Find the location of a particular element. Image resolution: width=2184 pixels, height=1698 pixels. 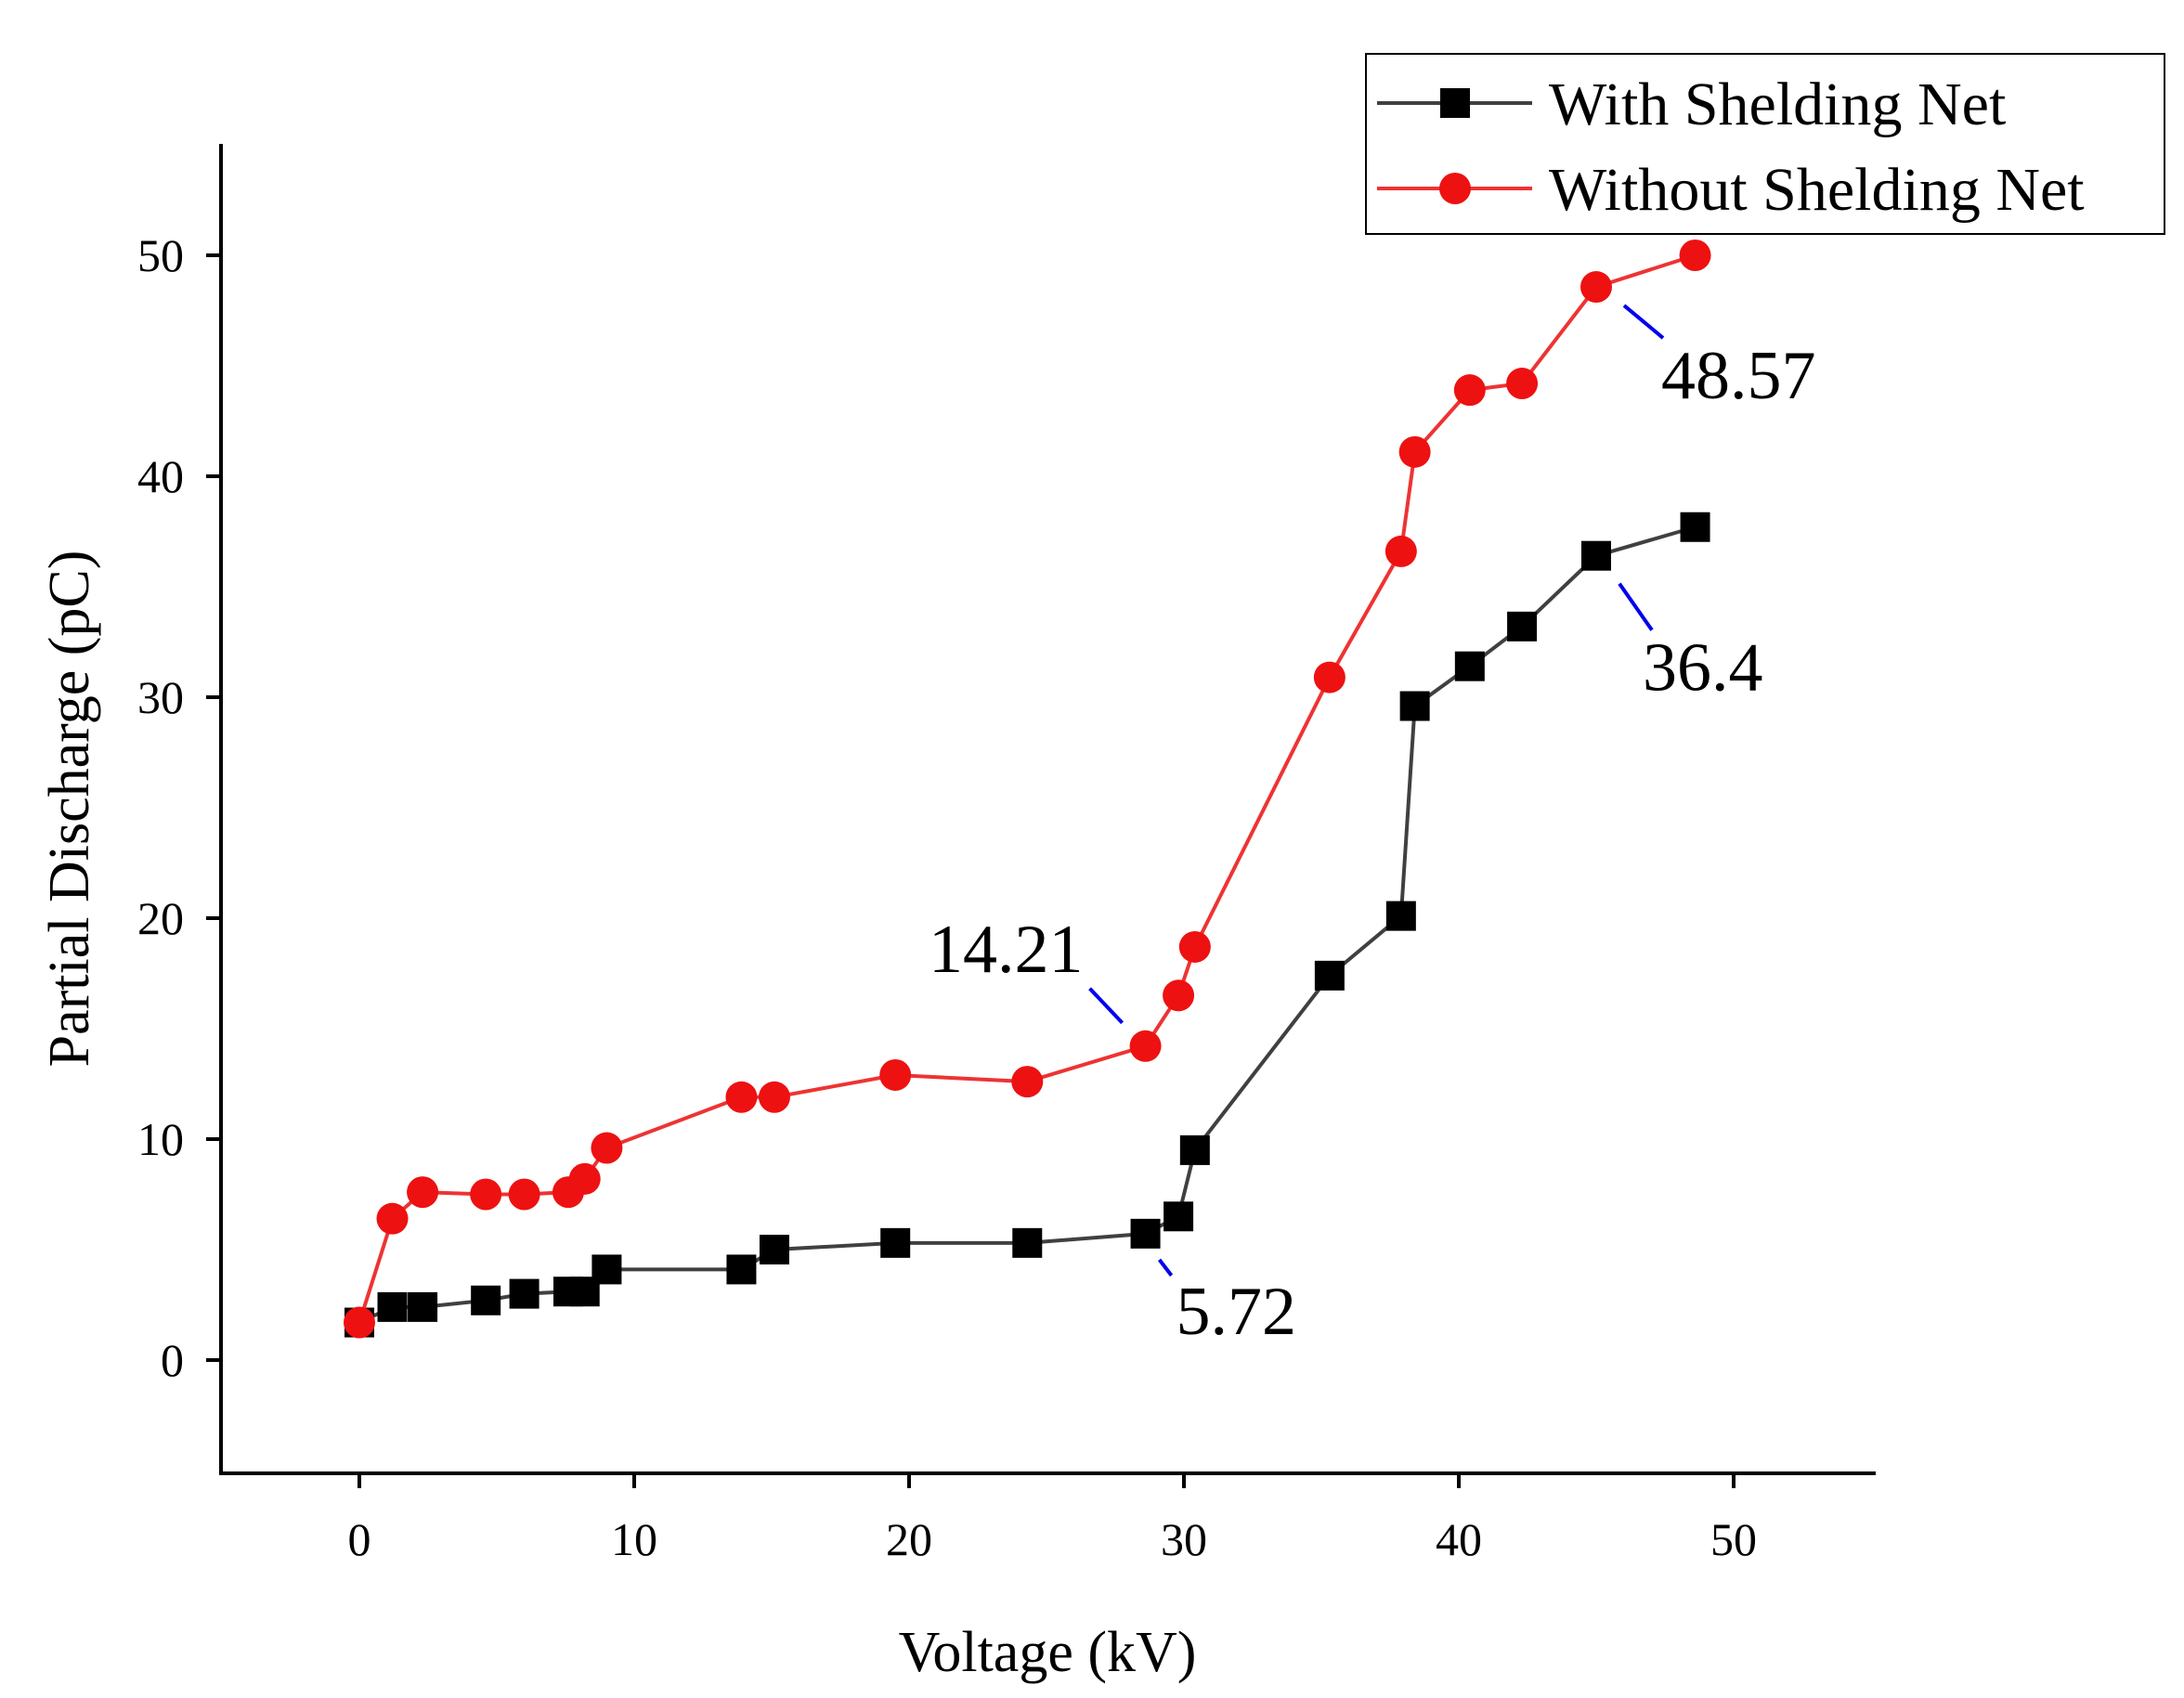

x-tick-label: 40 is located at coordinates (1459, 1539).